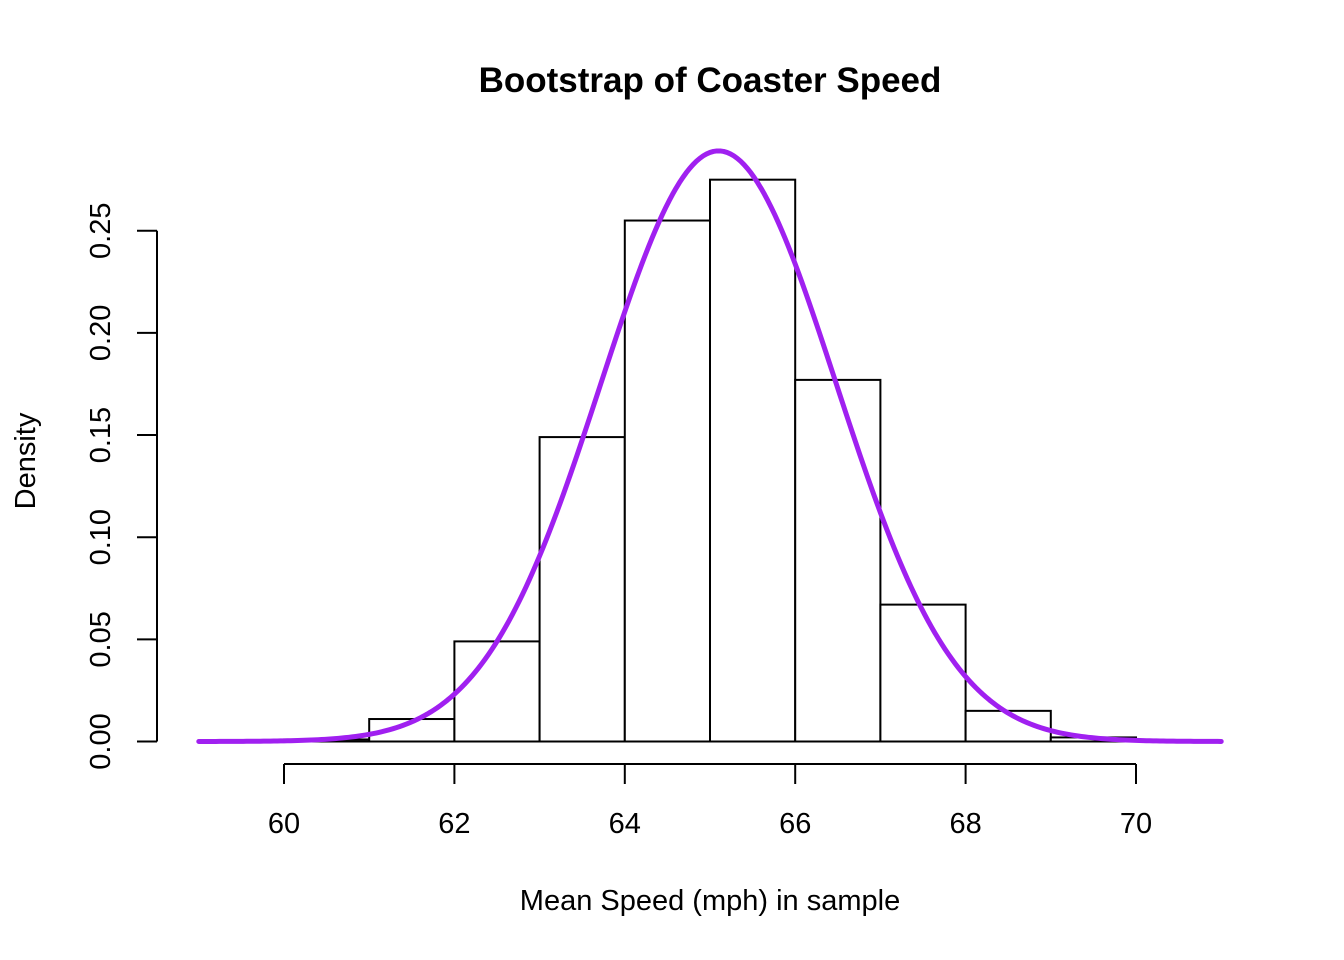 This screenshot has width=1344, height=960. Describe the element at coordinates (121, 486) in the screenshot. I see `y-axis: 0.00 0.05 0.10 0.15 0.20 0.25` at that location.